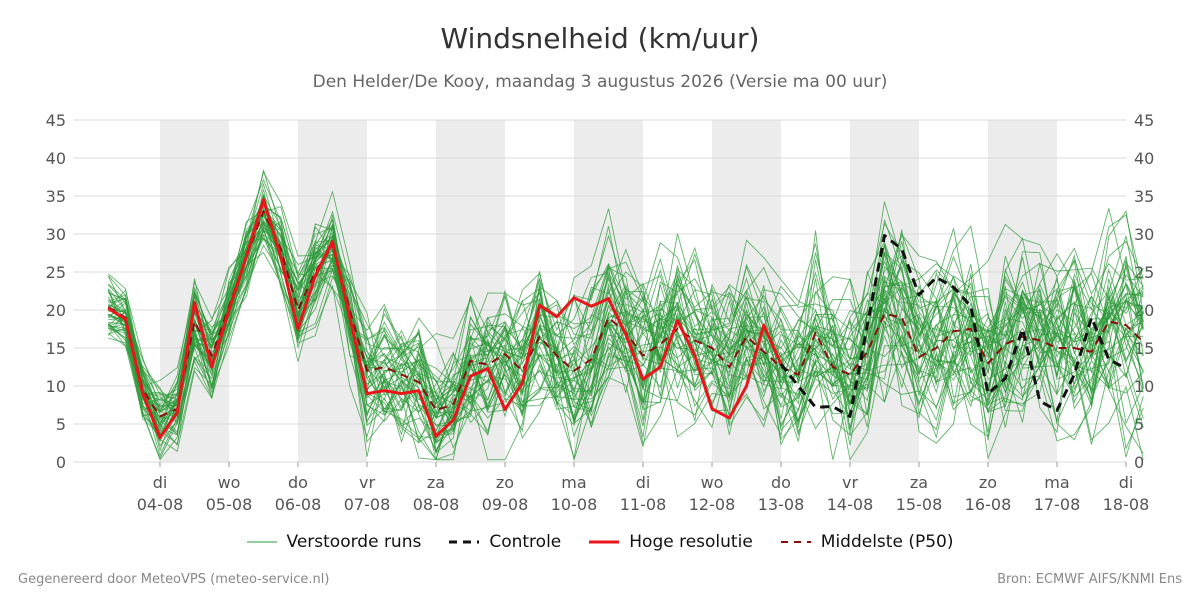 Image resolution: width=1200 pixels, height=600 pixels. I want to click on x-tick-date: 04-08, so click(160, 504).